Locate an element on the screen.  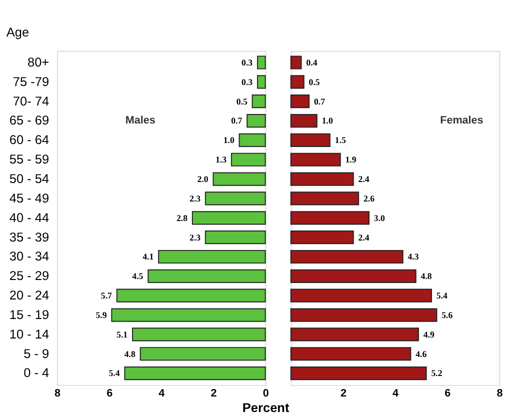
x-axis-title: Percent is located at coordinates (266, 407).